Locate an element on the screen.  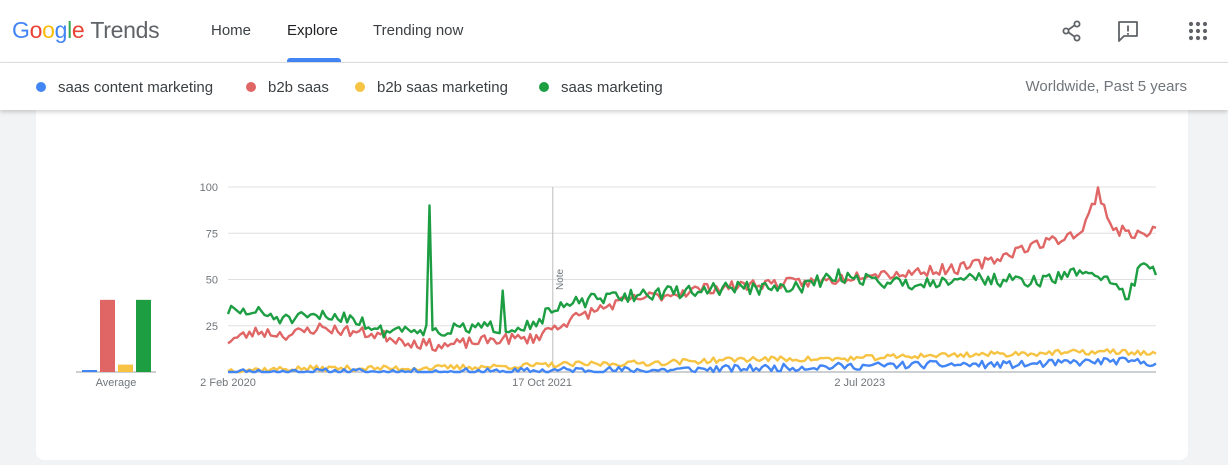
legend-item-b2b-saas-marketing: b2b saas marketing is located at coordinates (431, 87).